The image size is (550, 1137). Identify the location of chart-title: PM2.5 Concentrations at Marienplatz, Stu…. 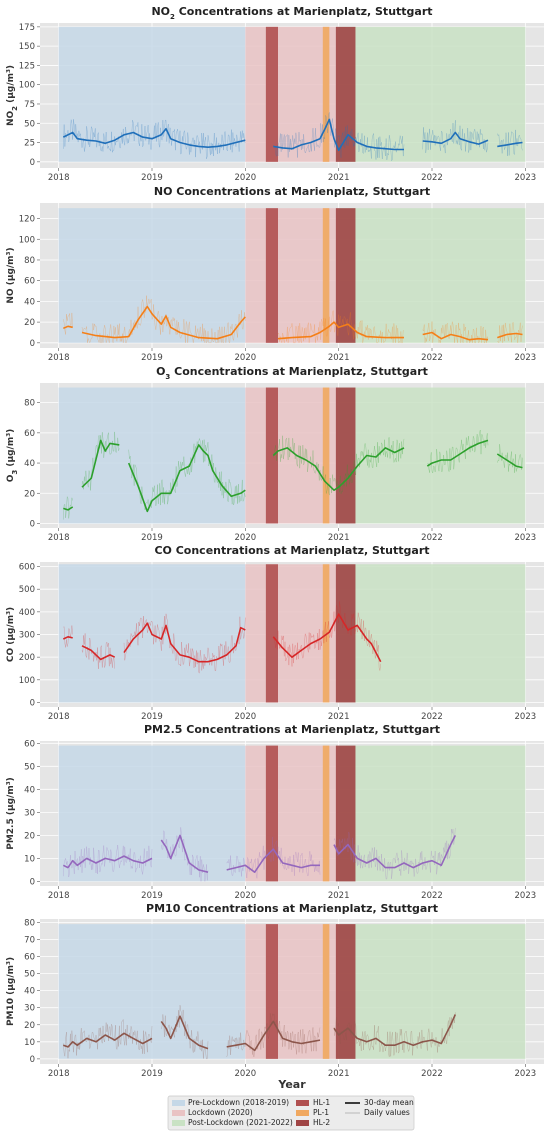
(292, 729).